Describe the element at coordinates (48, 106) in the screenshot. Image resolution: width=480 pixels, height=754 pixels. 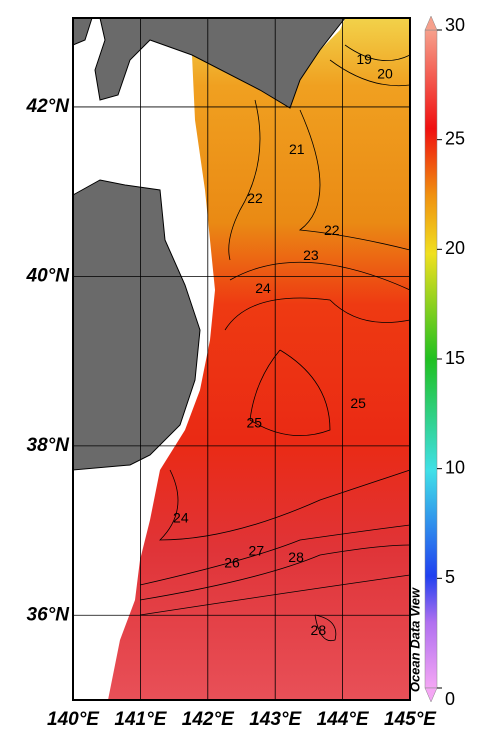
I see `y-tick-label: 42°N` at that location.